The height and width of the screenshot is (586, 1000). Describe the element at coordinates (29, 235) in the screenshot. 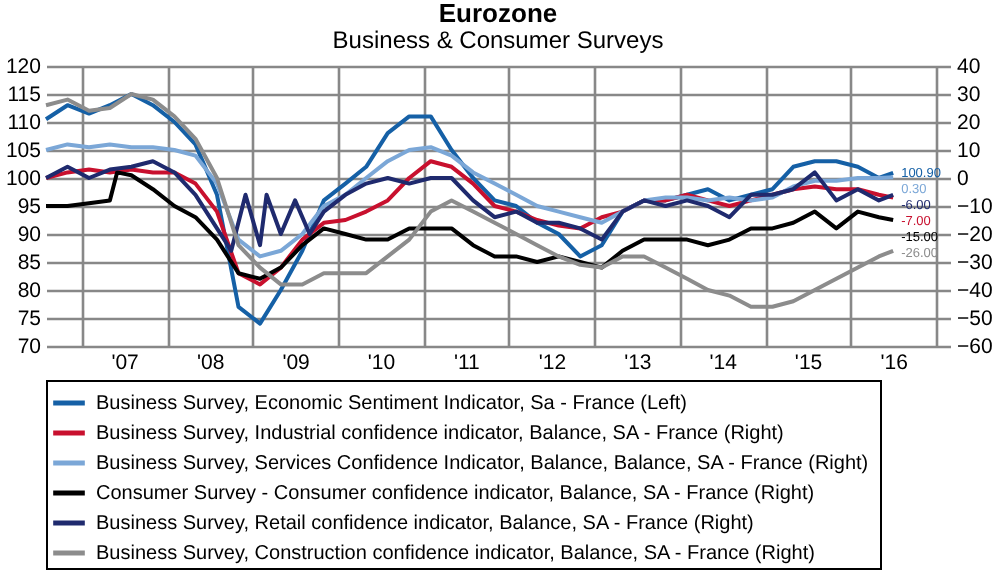

I see `y-tick-label: 90` at that location.